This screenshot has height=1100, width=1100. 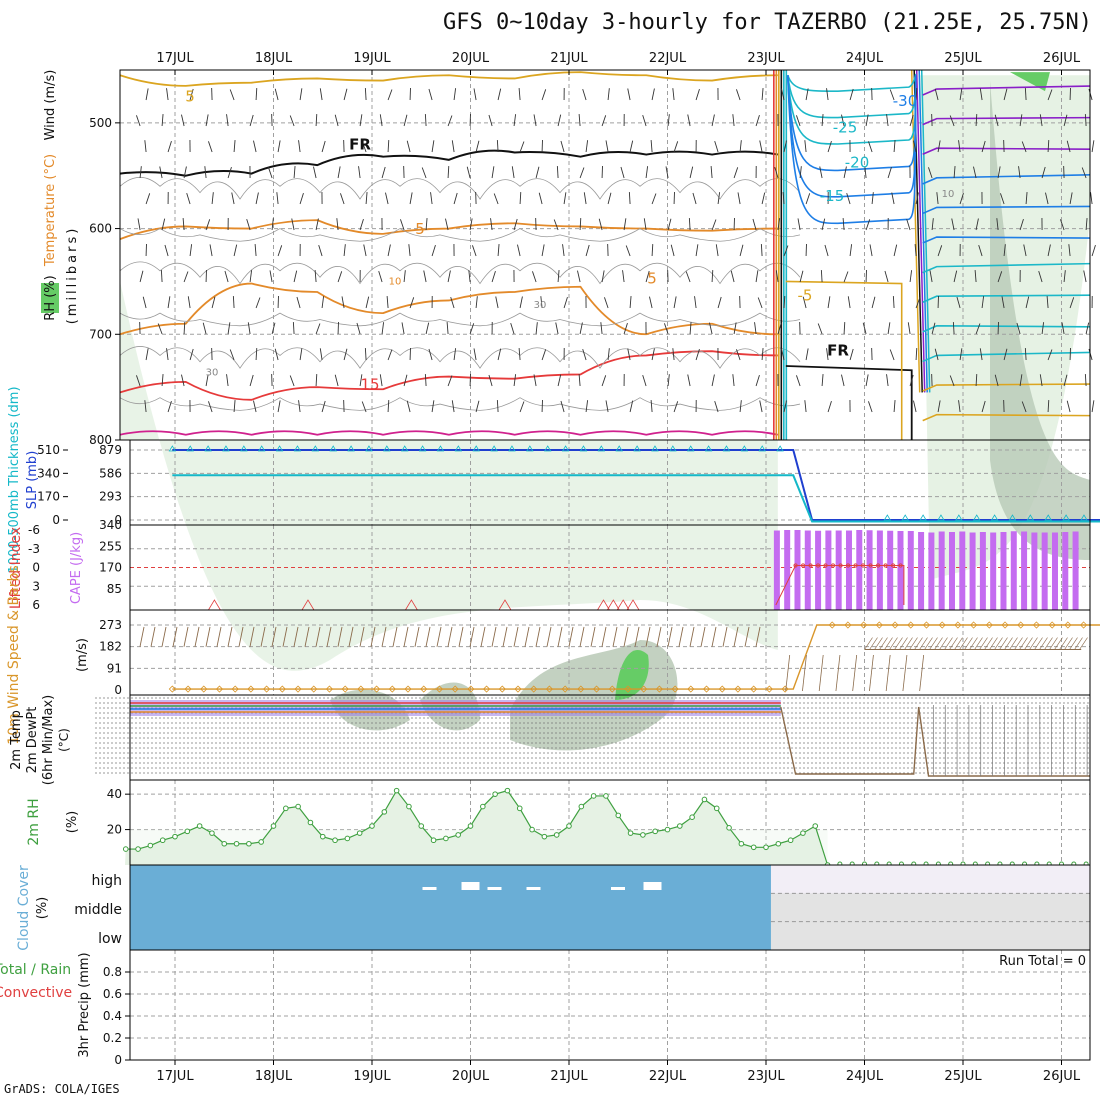 I want to click on precip-convective-label: Convective, so click(x=36, y=993).